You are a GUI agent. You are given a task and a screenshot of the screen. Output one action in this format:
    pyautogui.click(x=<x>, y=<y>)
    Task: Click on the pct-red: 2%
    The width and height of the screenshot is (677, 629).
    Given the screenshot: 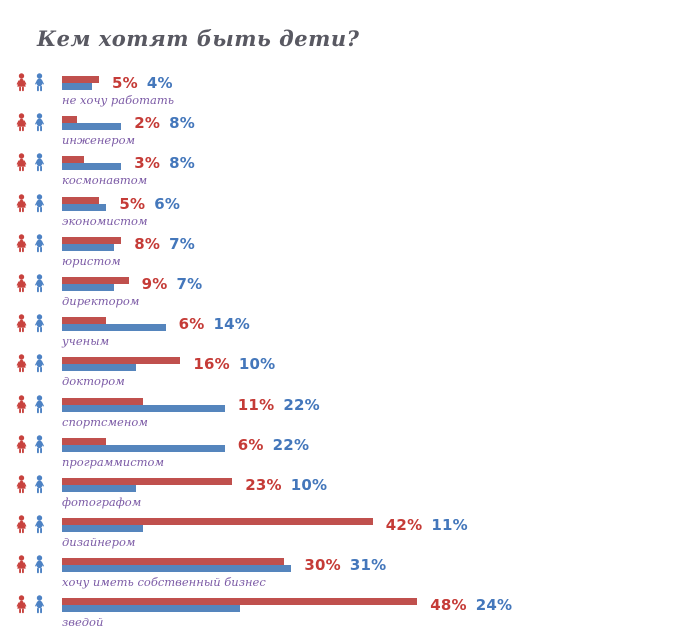 What is the action you would take?
    pyautogui.click(x=147, y=123)
    